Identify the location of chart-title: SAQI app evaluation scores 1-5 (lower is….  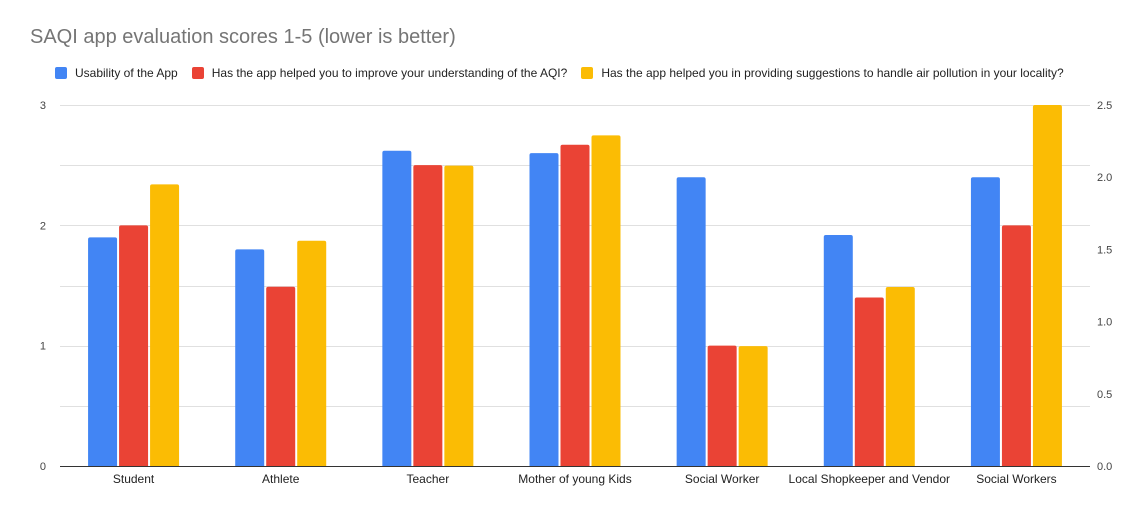
(243, 37).